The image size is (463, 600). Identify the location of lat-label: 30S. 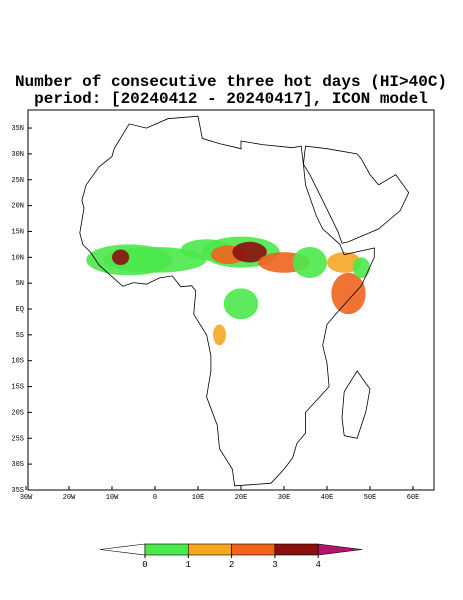
(17, 465).